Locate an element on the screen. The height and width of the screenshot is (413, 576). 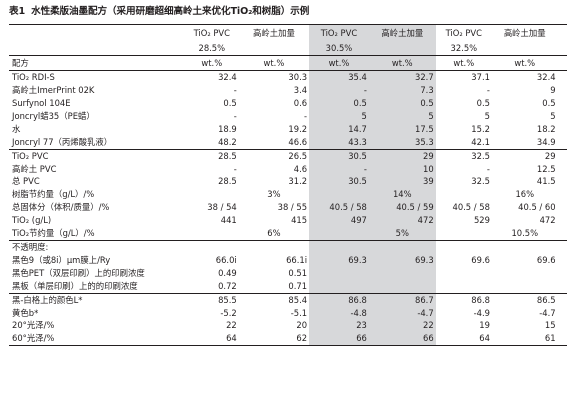
table-cell: -4.8 is located at coordinates (339, 313).